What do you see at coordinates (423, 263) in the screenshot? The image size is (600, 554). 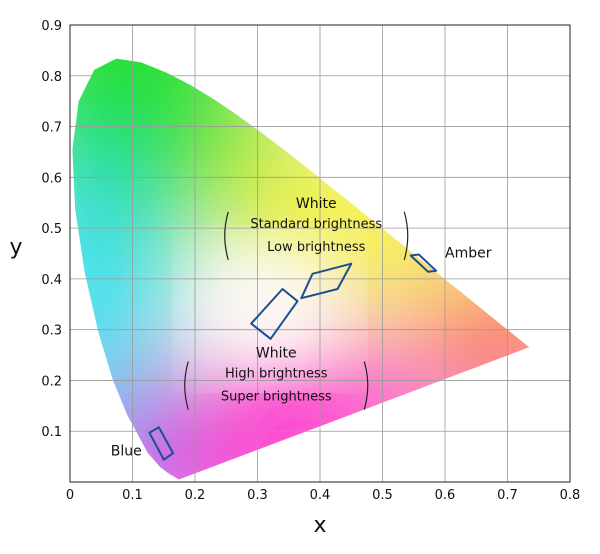 I see `region-amber` at bounding box center [423, 263].